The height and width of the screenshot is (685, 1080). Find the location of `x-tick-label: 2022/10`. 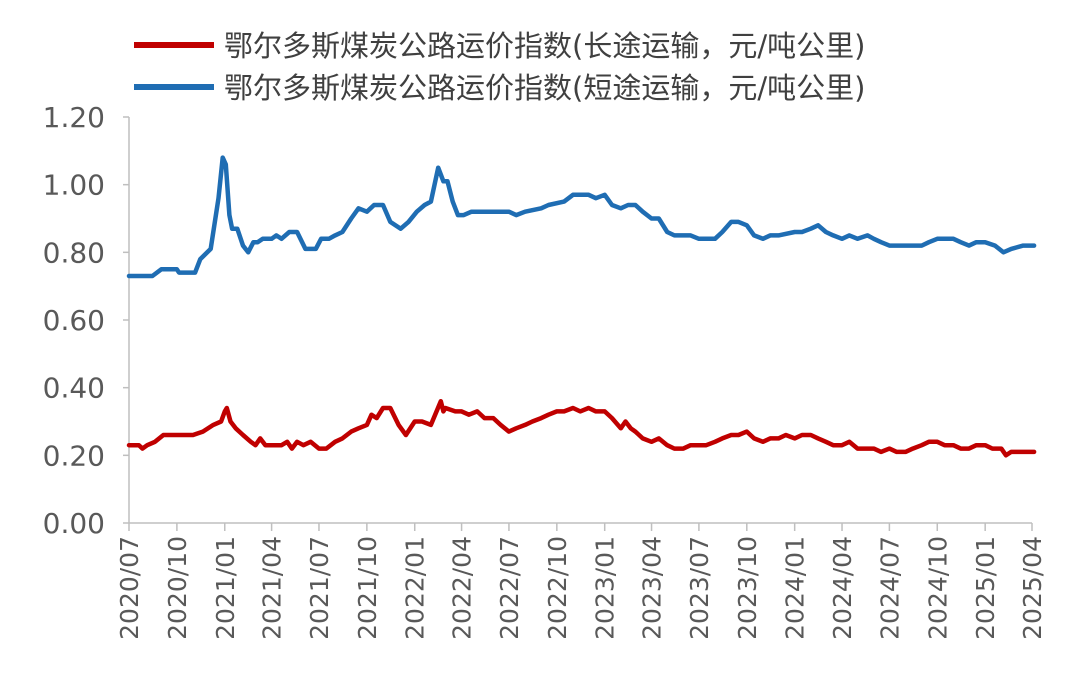

x-tick-label: 2022/10 is located at coordinates (557, 588).